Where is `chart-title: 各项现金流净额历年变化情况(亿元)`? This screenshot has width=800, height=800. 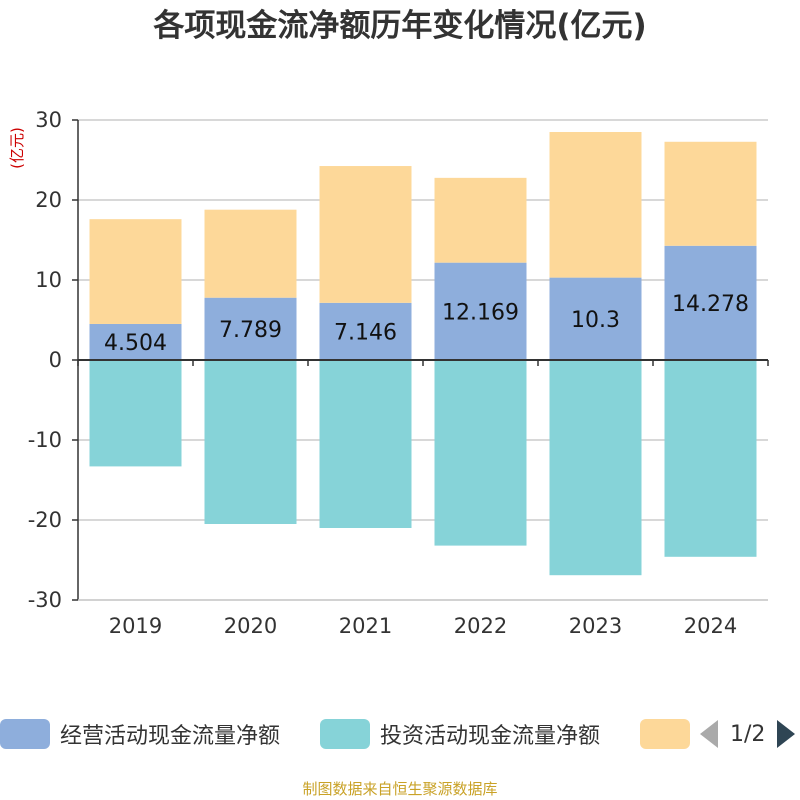
chart-title: 各项现金流净额历年变化情况(亿元) is located at coordinates (400, 26).